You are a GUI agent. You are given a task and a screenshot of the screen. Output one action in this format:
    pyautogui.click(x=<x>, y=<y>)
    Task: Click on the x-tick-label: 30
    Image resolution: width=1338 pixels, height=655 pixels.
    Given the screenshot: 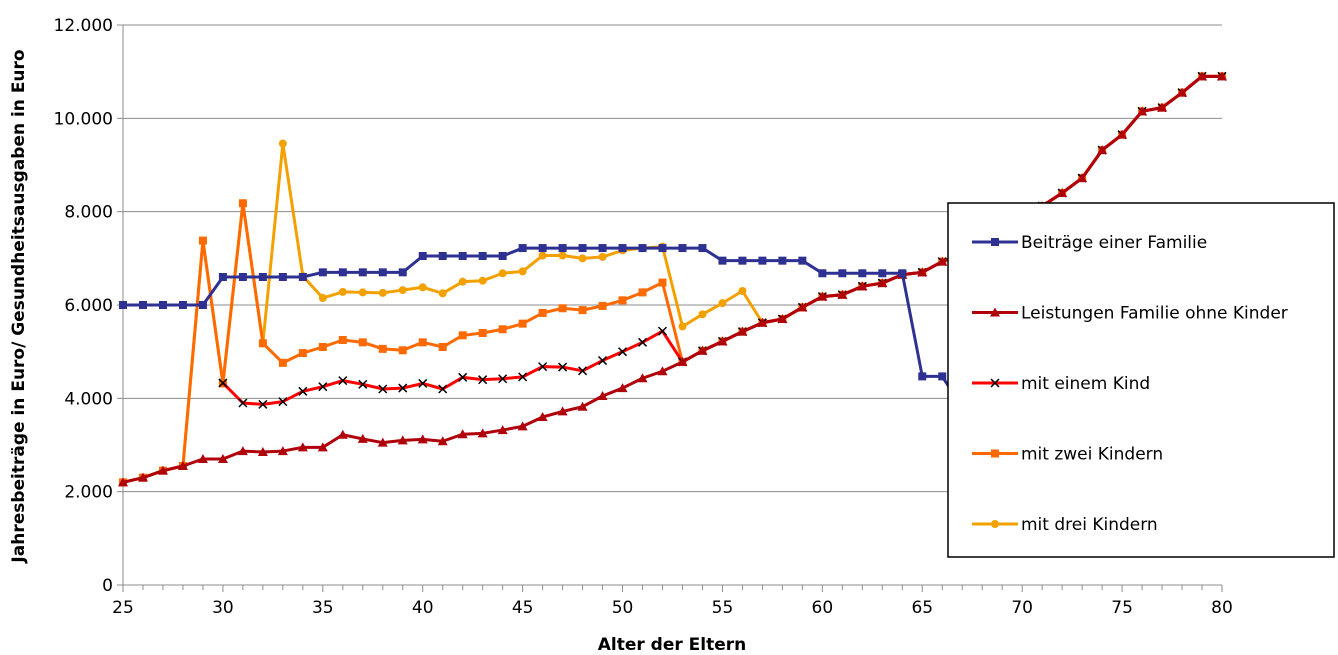 What is the action you would take?
    pyautogui.click(x=223, y=608)
    